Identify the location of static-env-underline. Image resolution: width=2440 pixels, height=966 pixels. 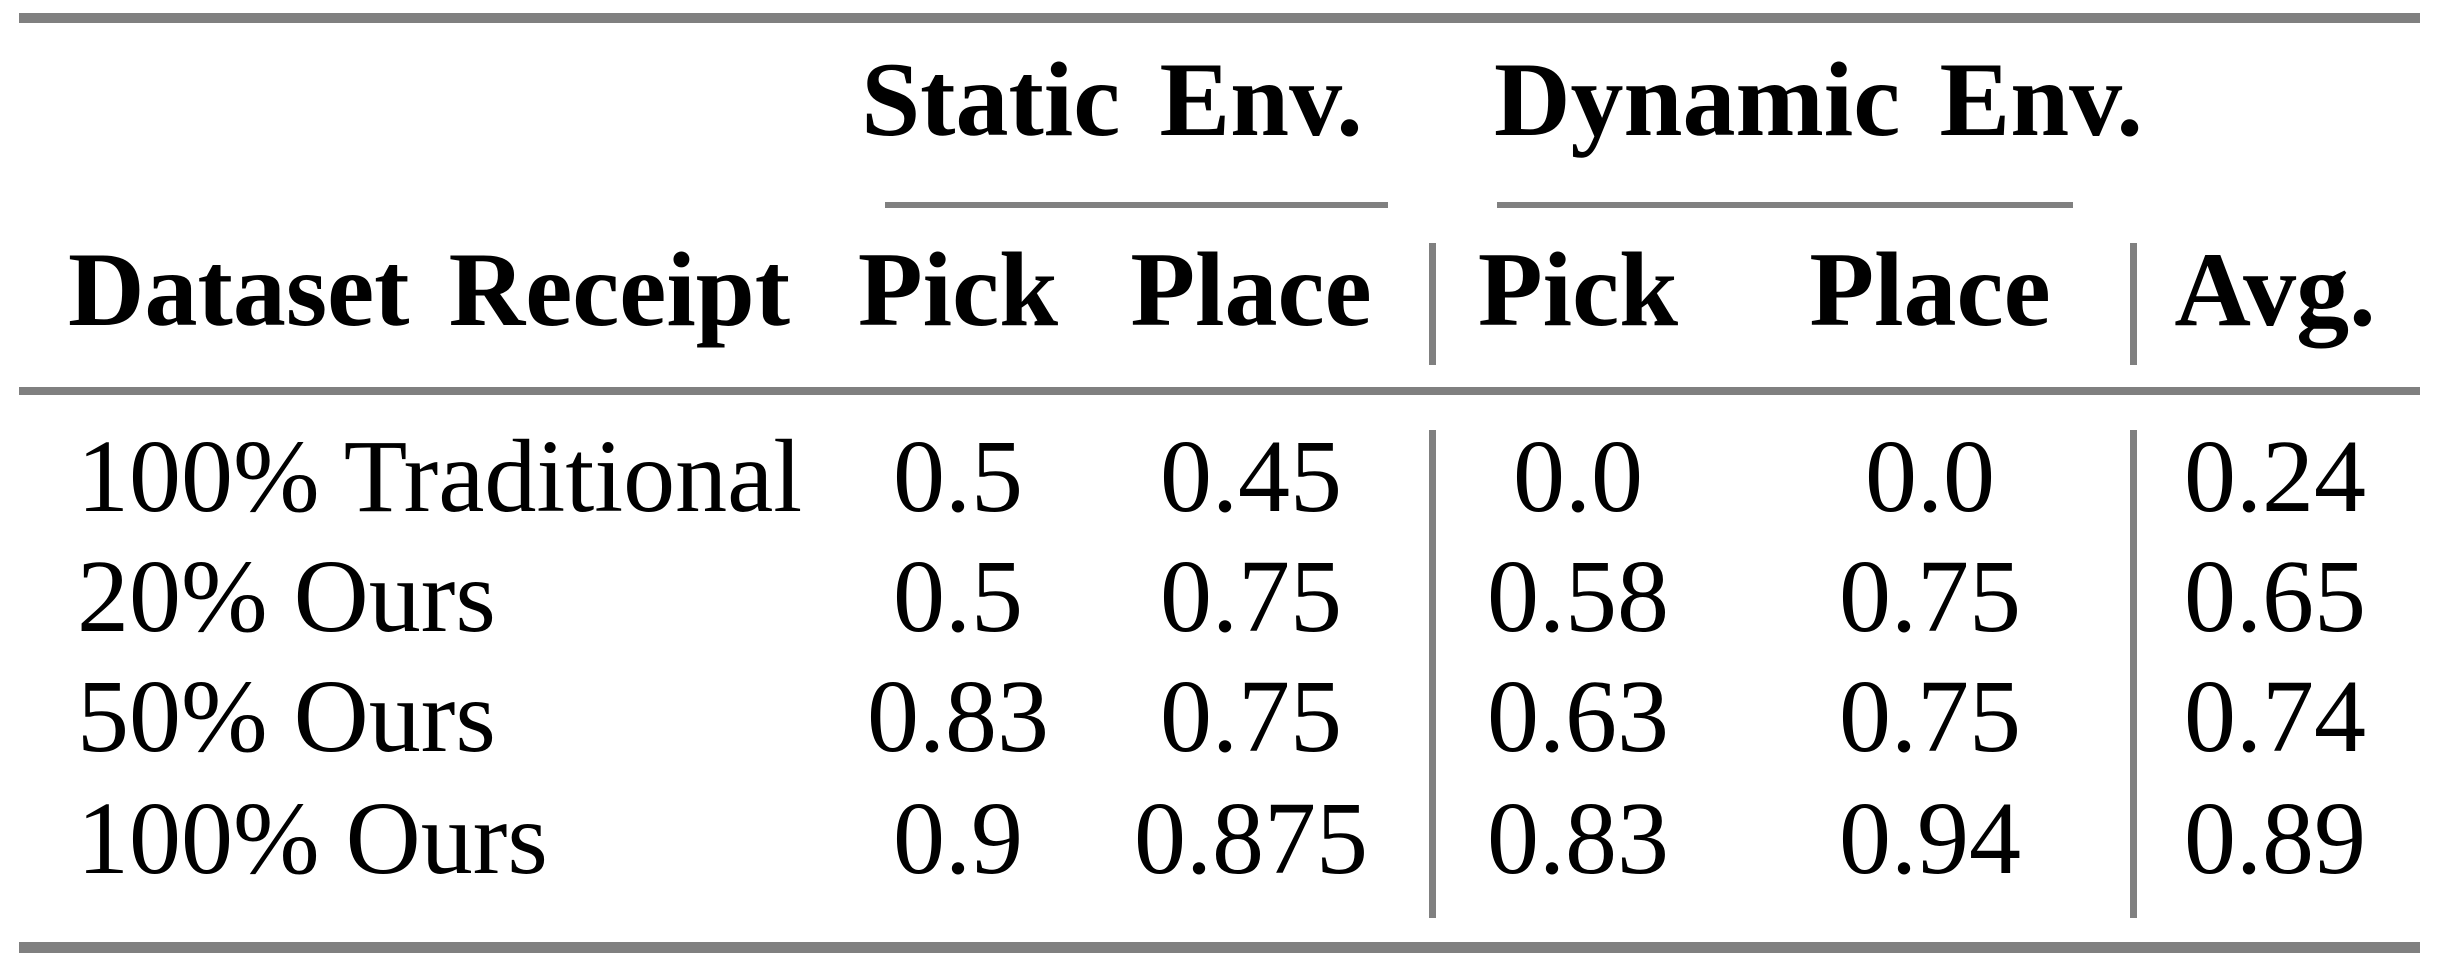
(1136, 205).